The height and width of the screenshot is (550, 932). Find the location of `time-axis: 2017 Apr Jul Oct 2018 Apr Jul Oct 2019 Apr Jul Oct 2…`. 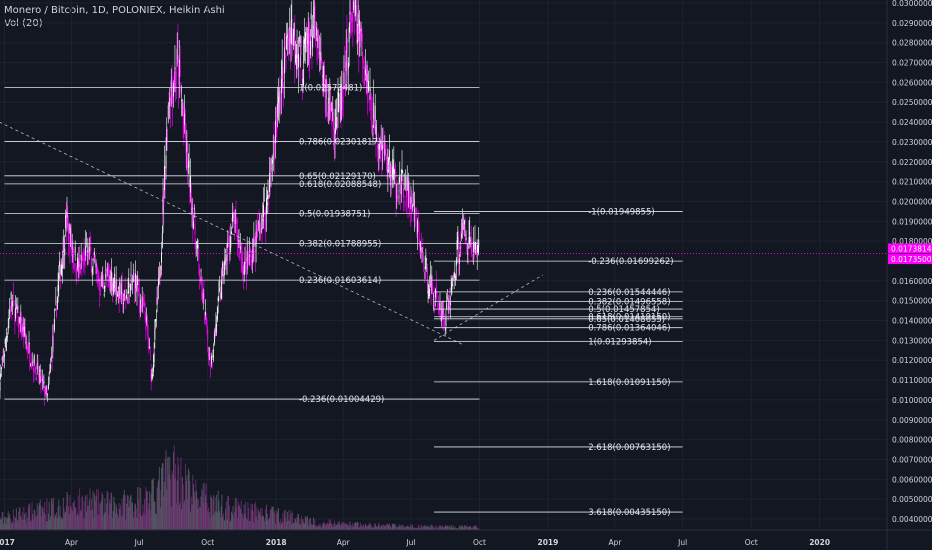

time-axis: 2017 Apr Jul Oct 2018 Apr Jul Oct 2019 Apr Jul Oct 2… is located at coordinates (466, 538).